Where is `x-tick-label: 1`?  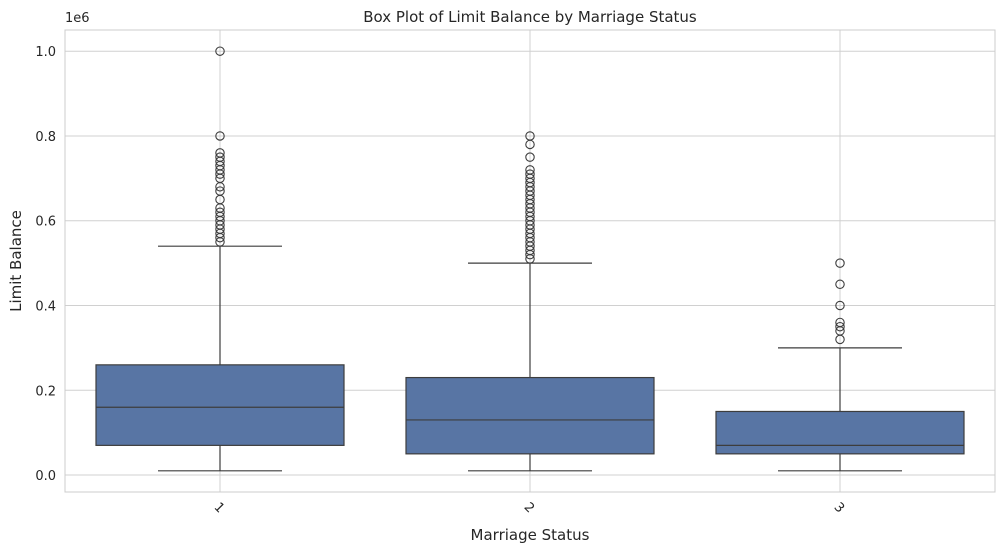
x-tick-label: 1 is located at coordinates (219, 508).